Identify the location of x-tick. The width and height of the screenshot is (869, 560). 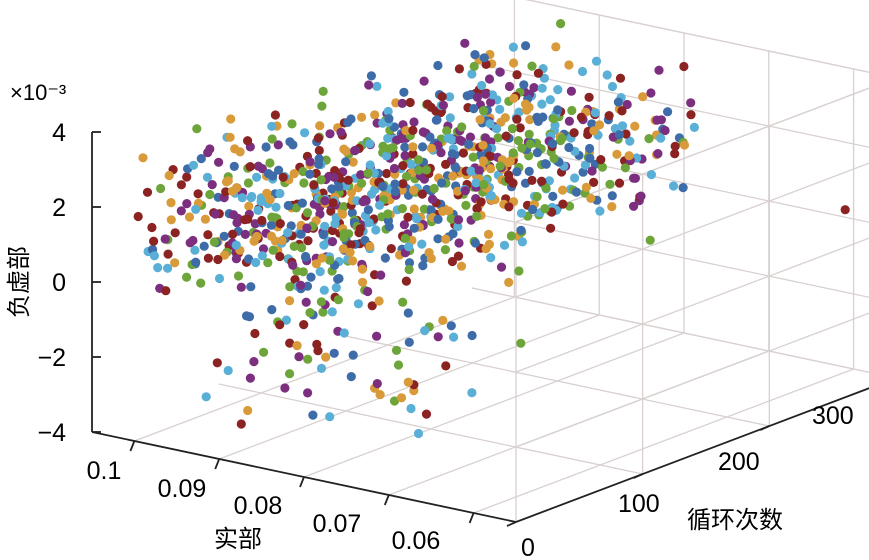
(471, 518).